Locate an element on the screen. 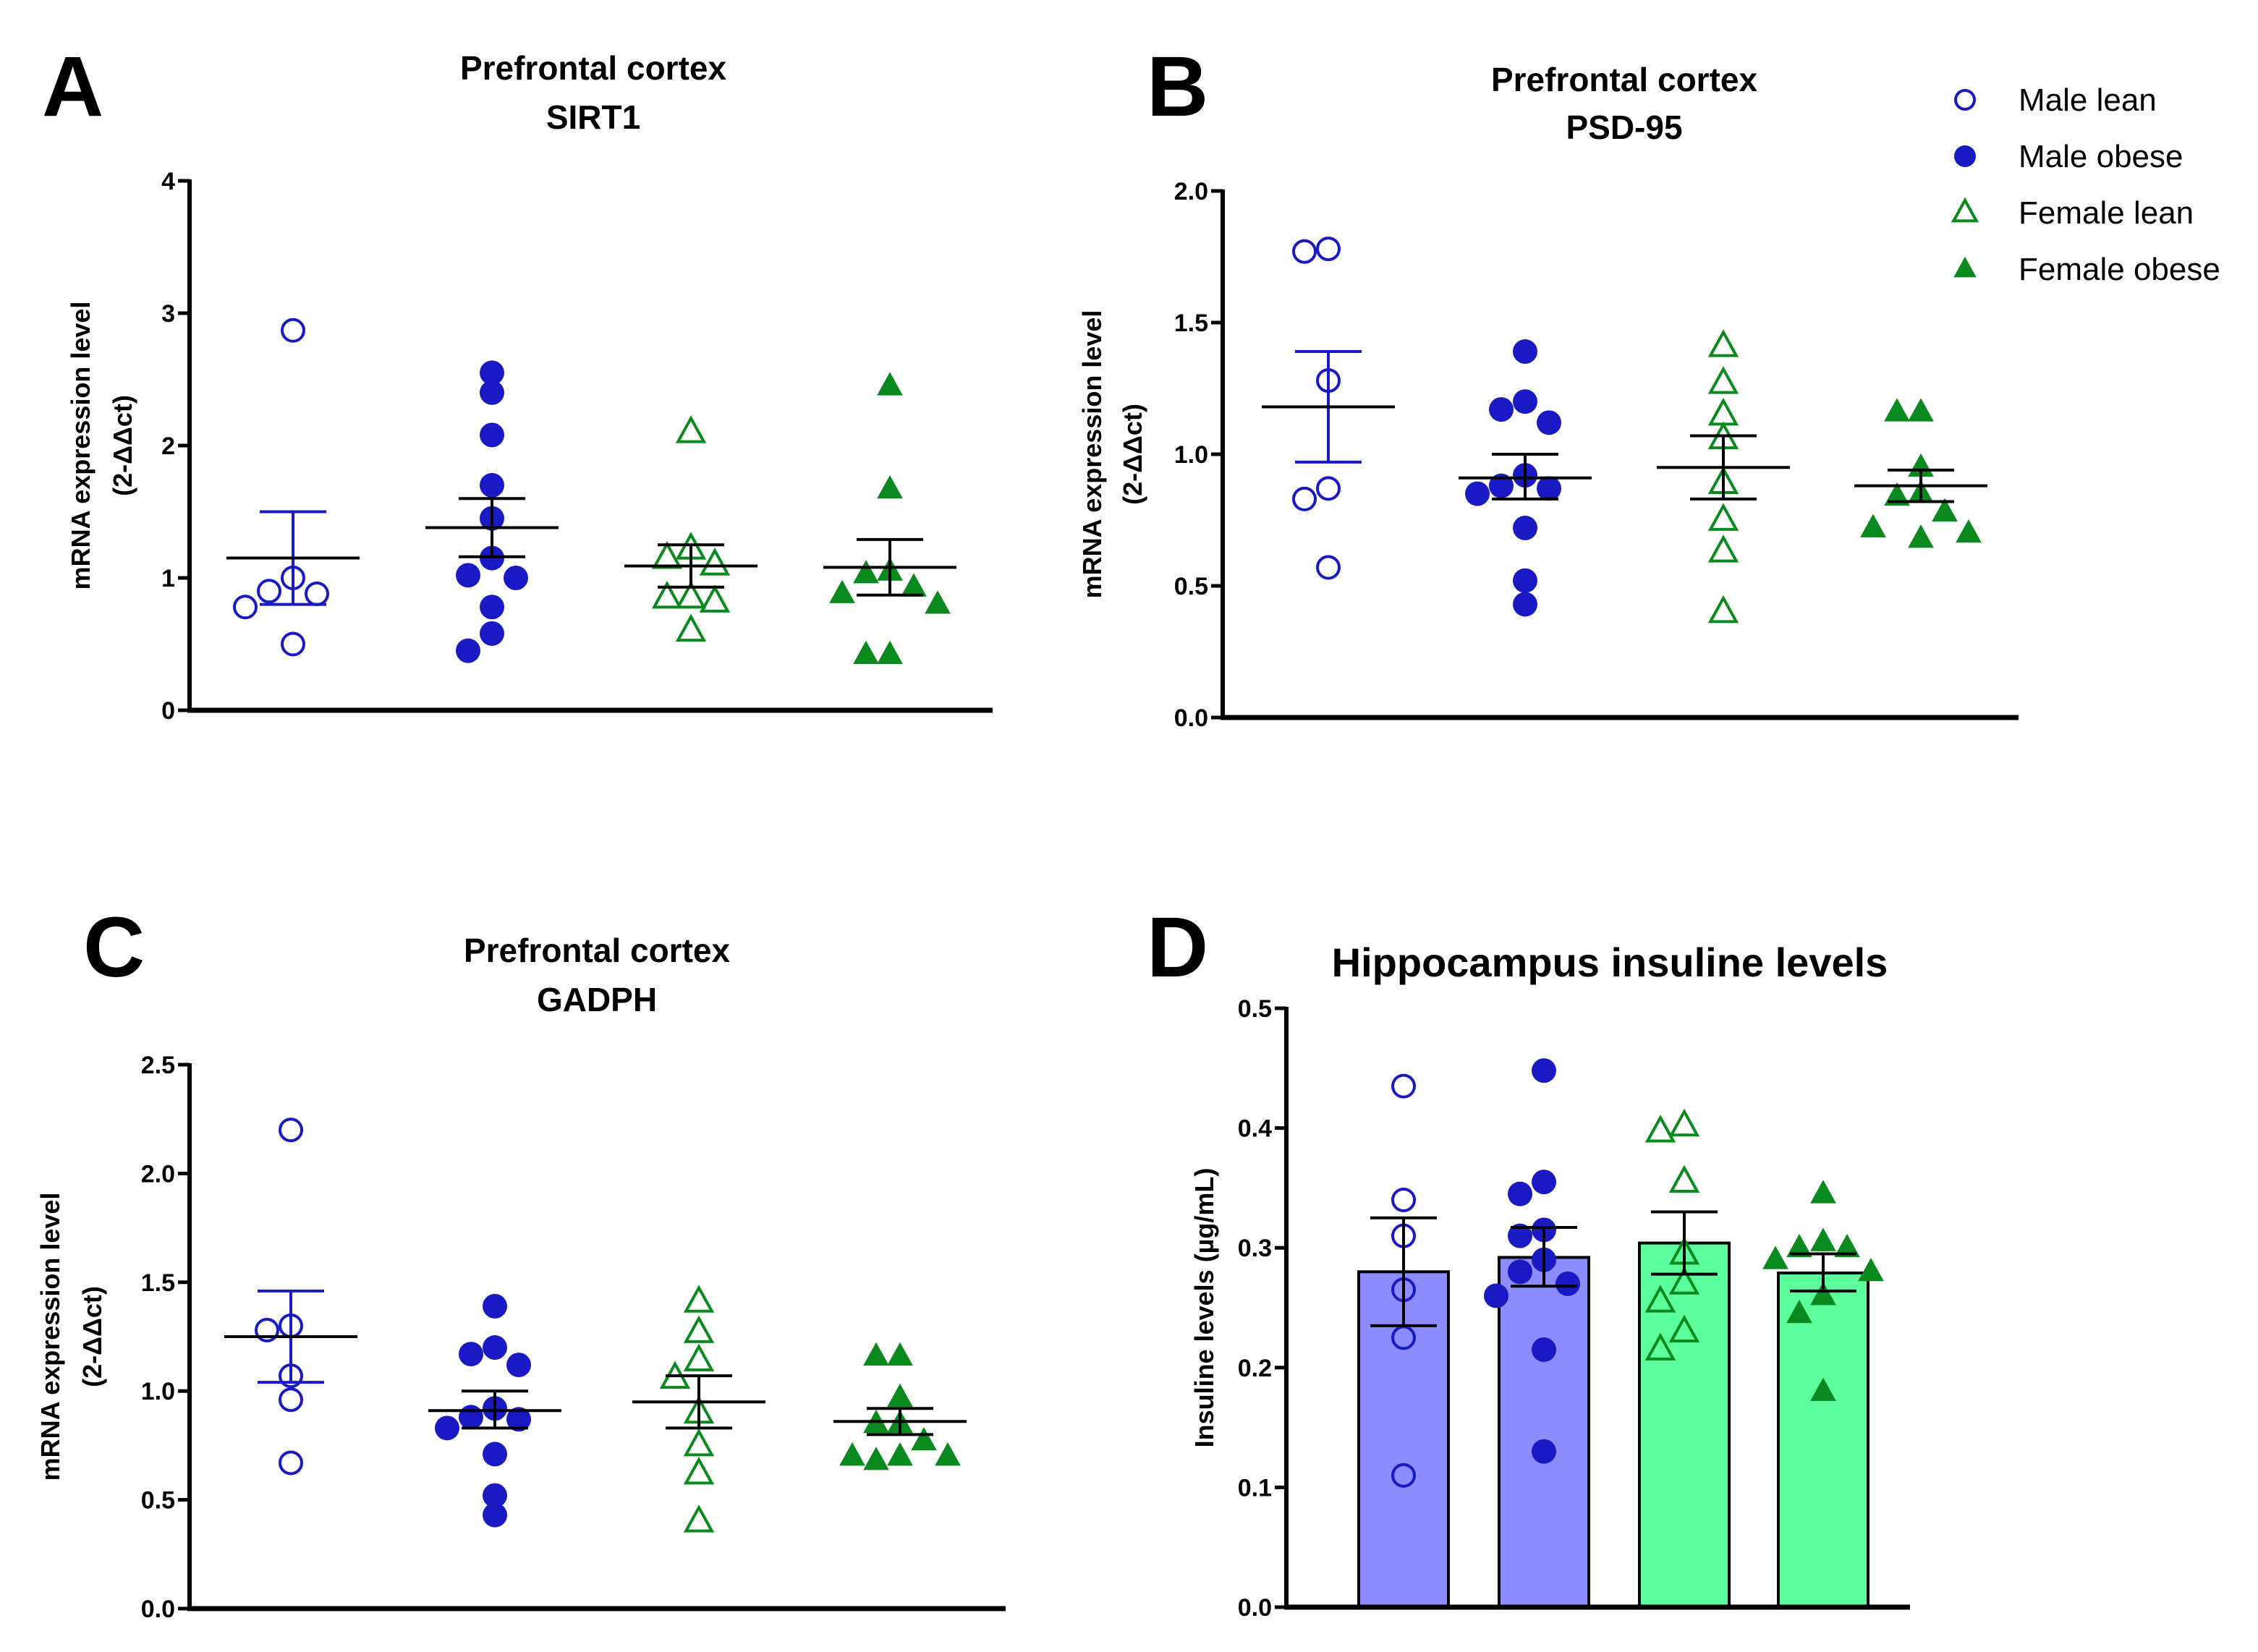 This screenshot has width=2258, height=1652. y-tick-label: 2.0 is located at coordinates (1191, 191).